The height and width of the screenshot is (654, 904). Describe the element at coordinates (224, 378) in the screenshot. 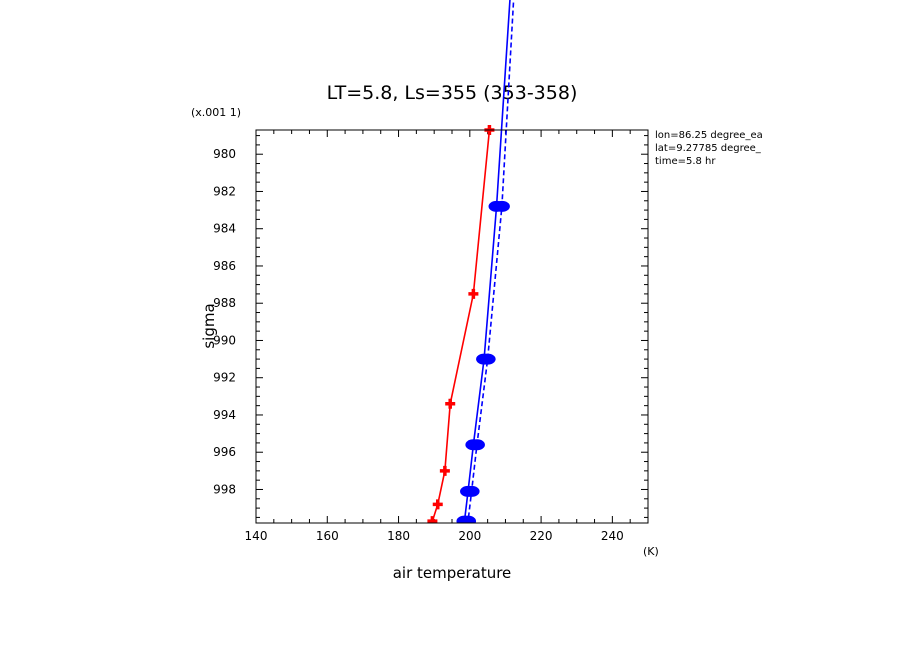

I see `y-tick-label: 992` at that location.